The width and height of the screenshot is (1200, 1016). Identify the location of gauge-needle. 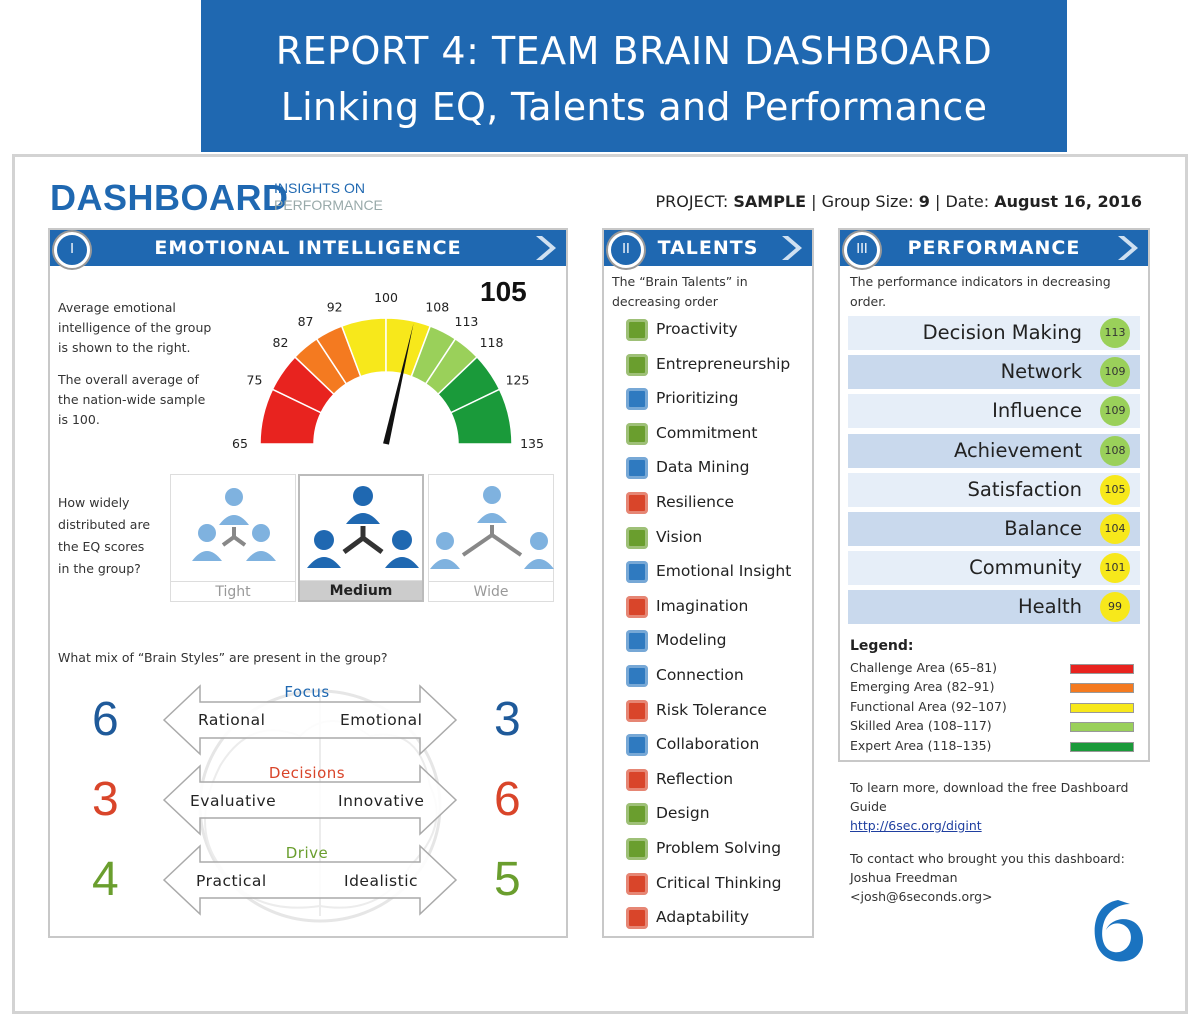
(398, 384).